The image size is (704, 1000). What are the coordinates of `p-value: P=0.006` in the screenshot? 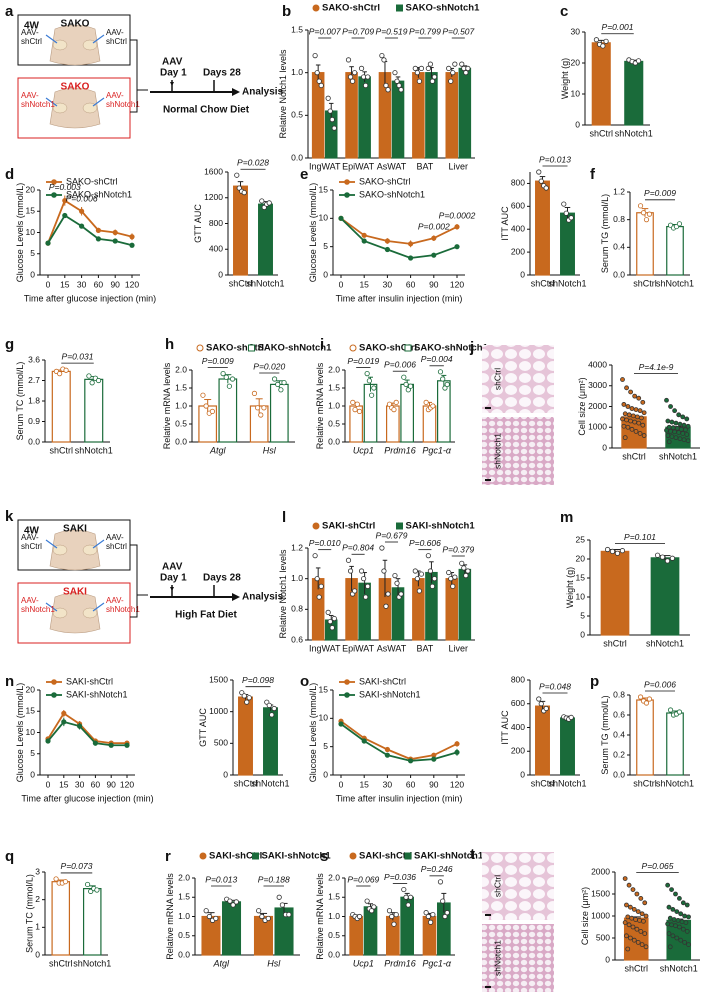 It's located at (82, 198).